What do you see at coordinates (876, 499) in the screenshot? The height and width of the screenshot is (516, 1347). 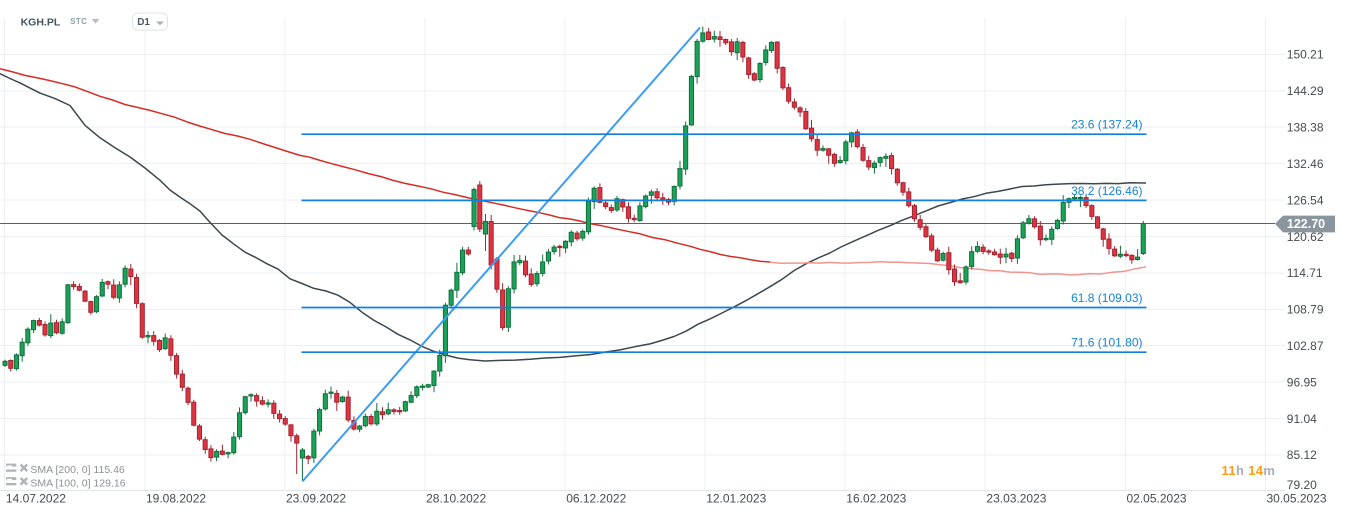 I see `svg-text: 16.02.2023` at bounding box center [876, 499].